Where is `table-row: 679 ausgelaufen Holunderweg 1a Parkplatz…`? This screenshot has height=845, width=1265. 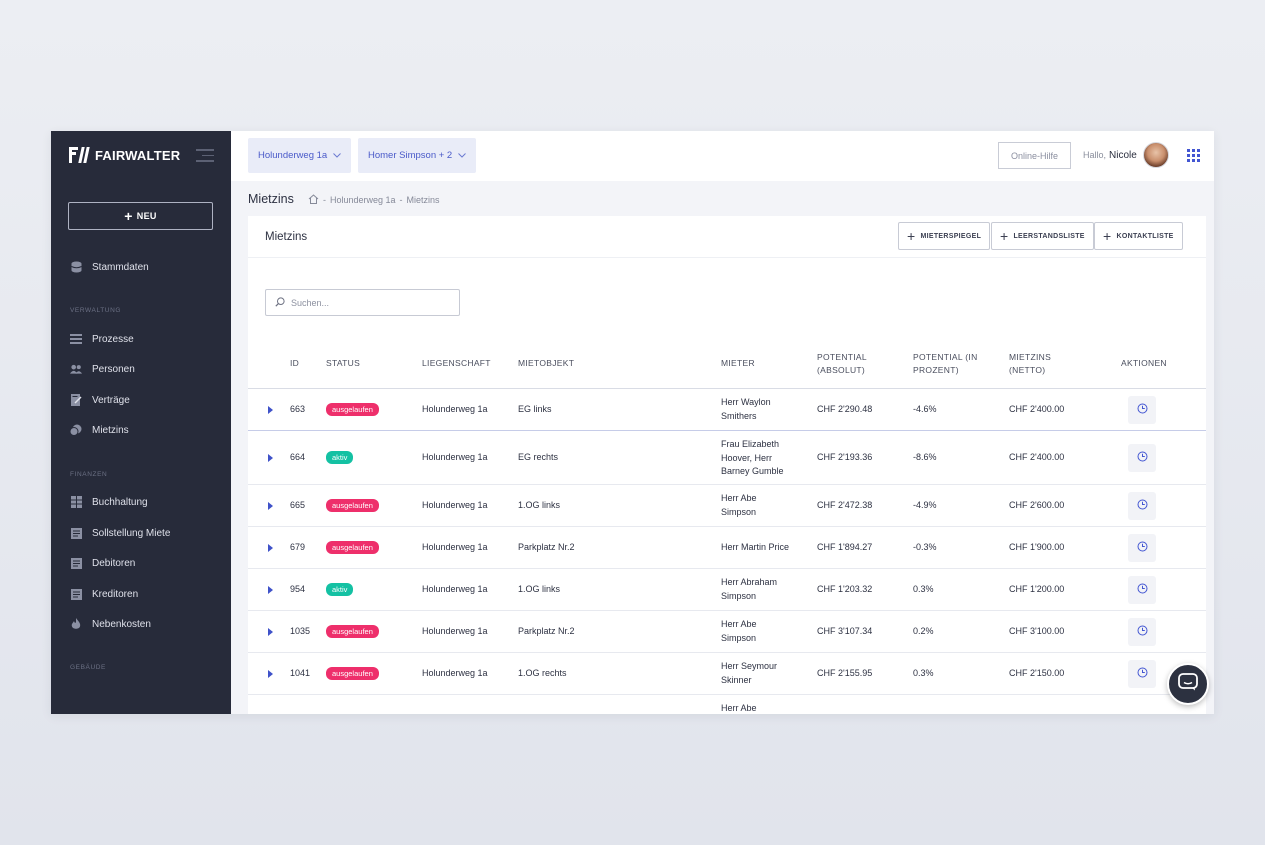
table-row: 679 ausgelaufen Holunderweg 1a Parkplatz… is located at coordinates (727, 548).